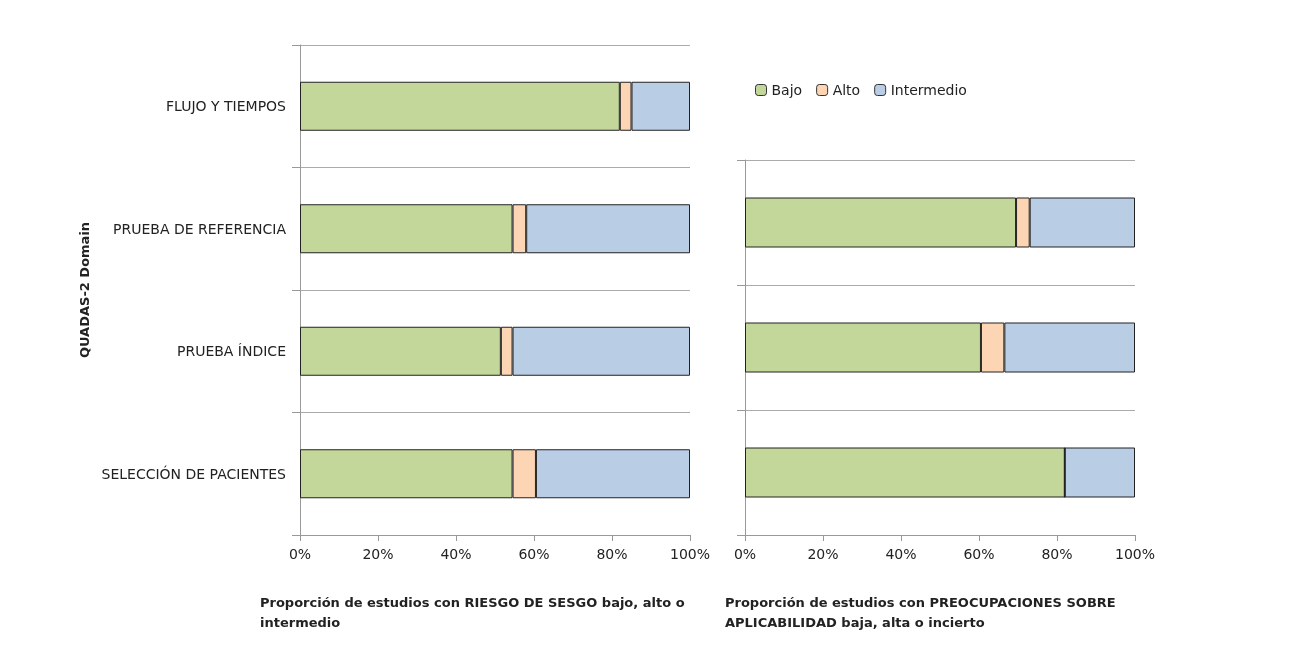 This screenshot has height=654, width=1290. What do you see at coordinates (231, 351) in the screenshot?
I see `y-tick-label: PRUEBA ÍNDICE` at bounding box center [231, 351].